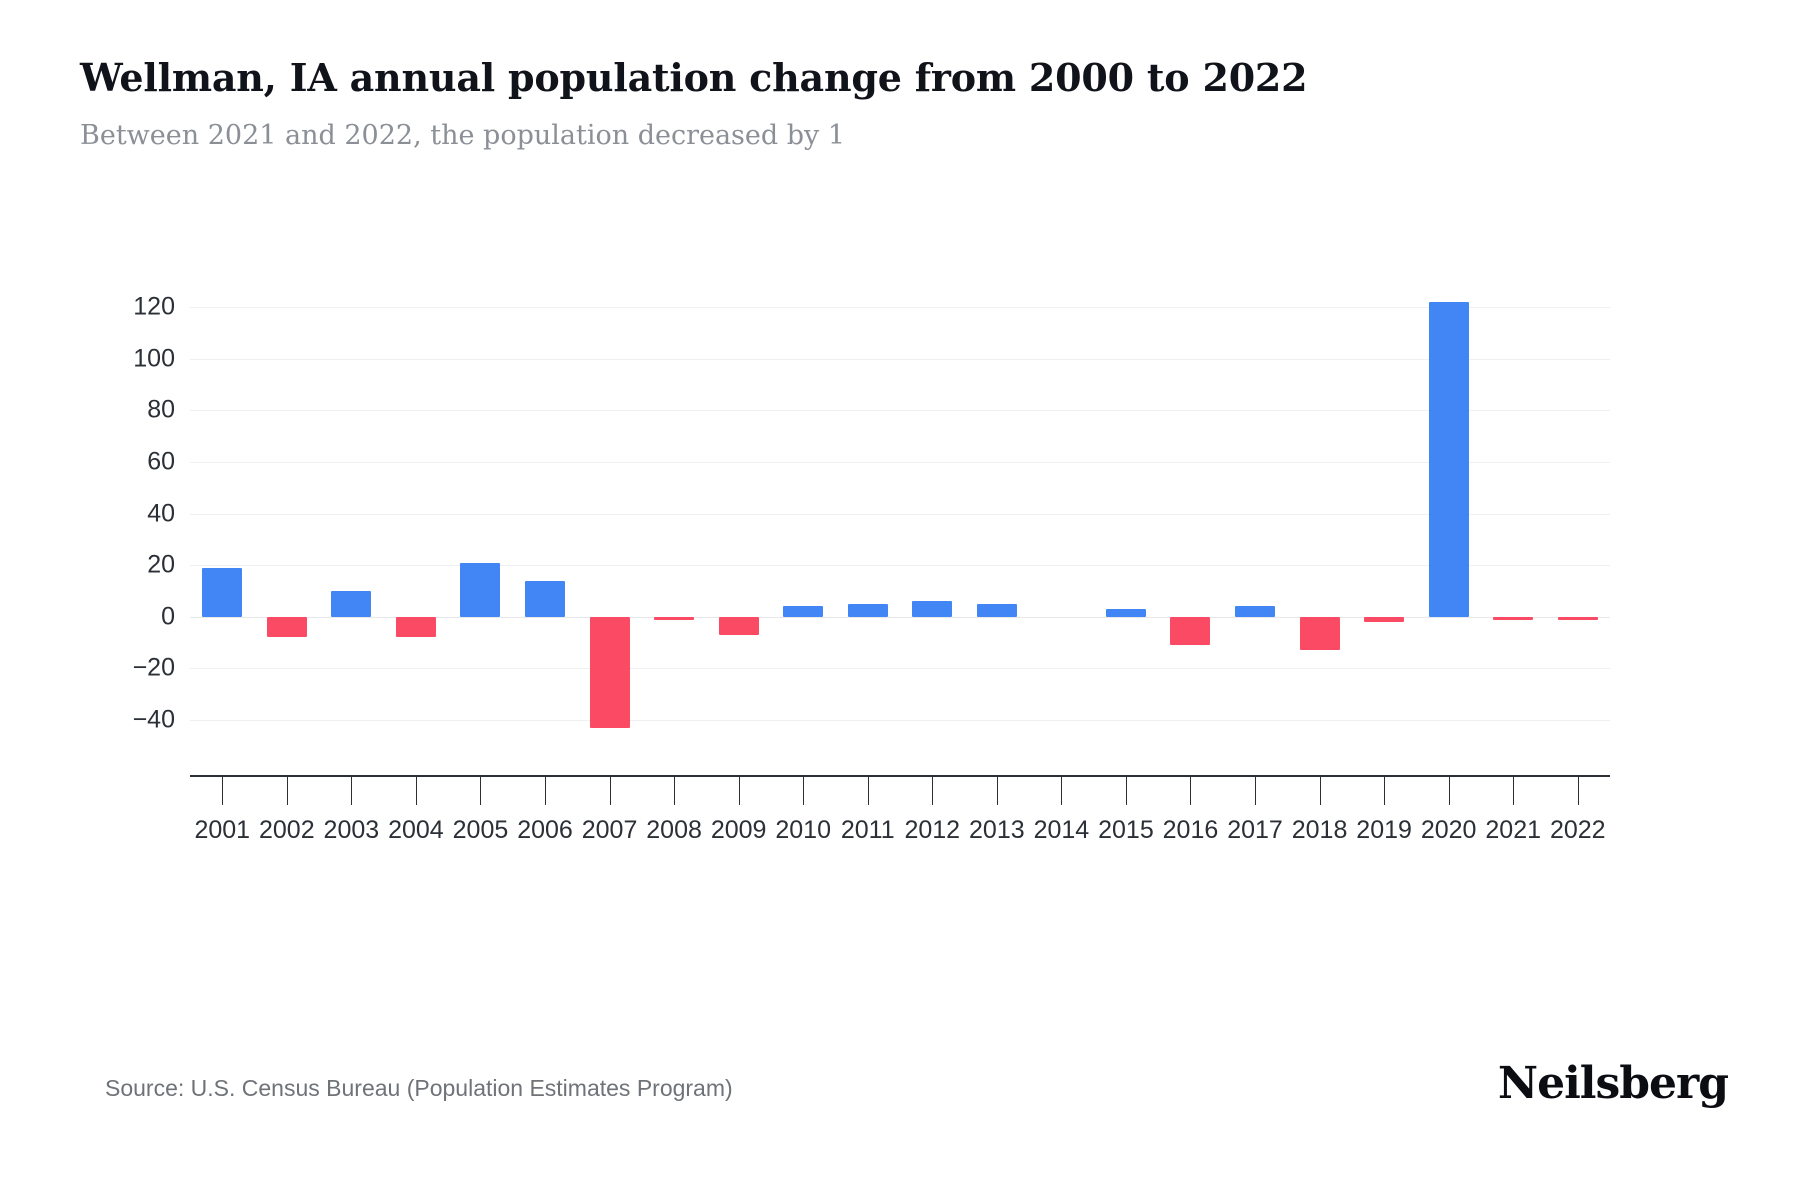 This screenshot has width=1800, height=1200. What do you see at coordinates (286, 627) in the screenshot?
I see `bar-2002` at bounding box center [286, 627].